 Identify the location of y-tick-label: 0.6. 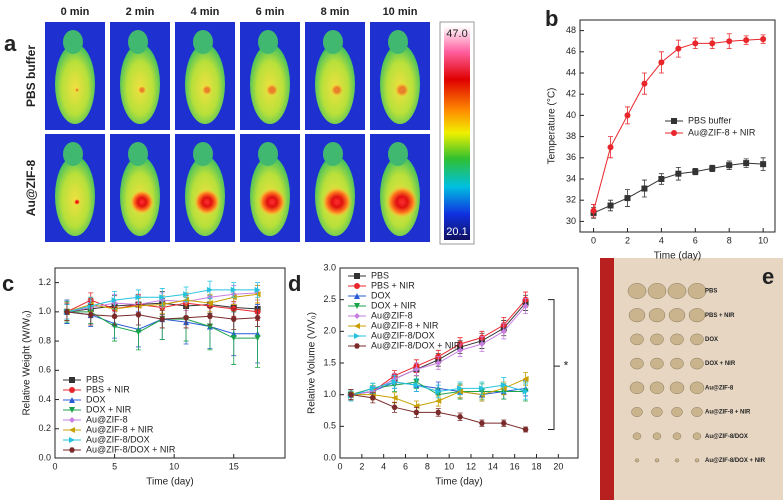
(44, 370).